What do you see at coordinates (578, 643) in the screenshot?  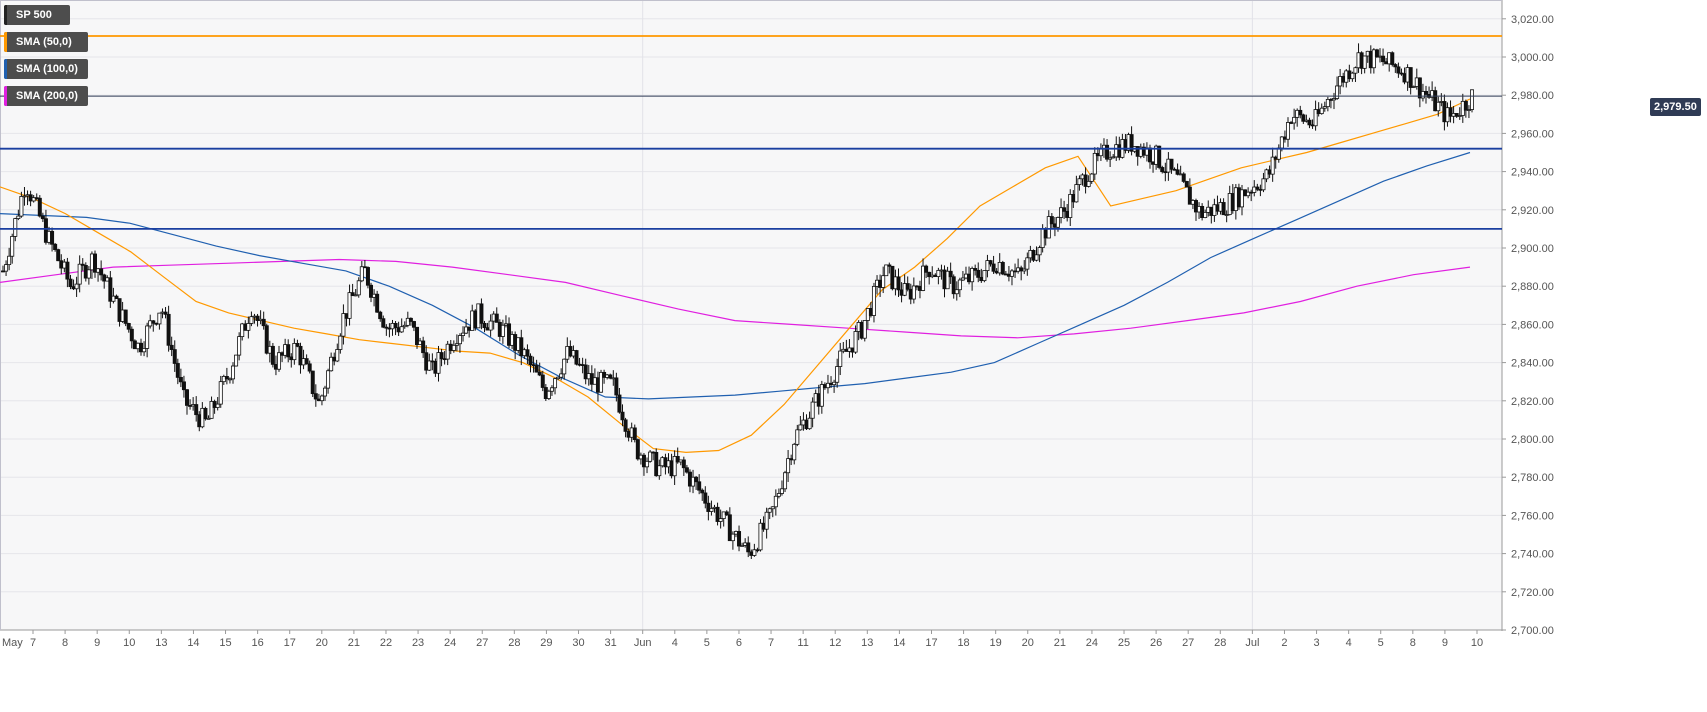 I see `x-tick-label: 30` at bounding box center [578, 643].